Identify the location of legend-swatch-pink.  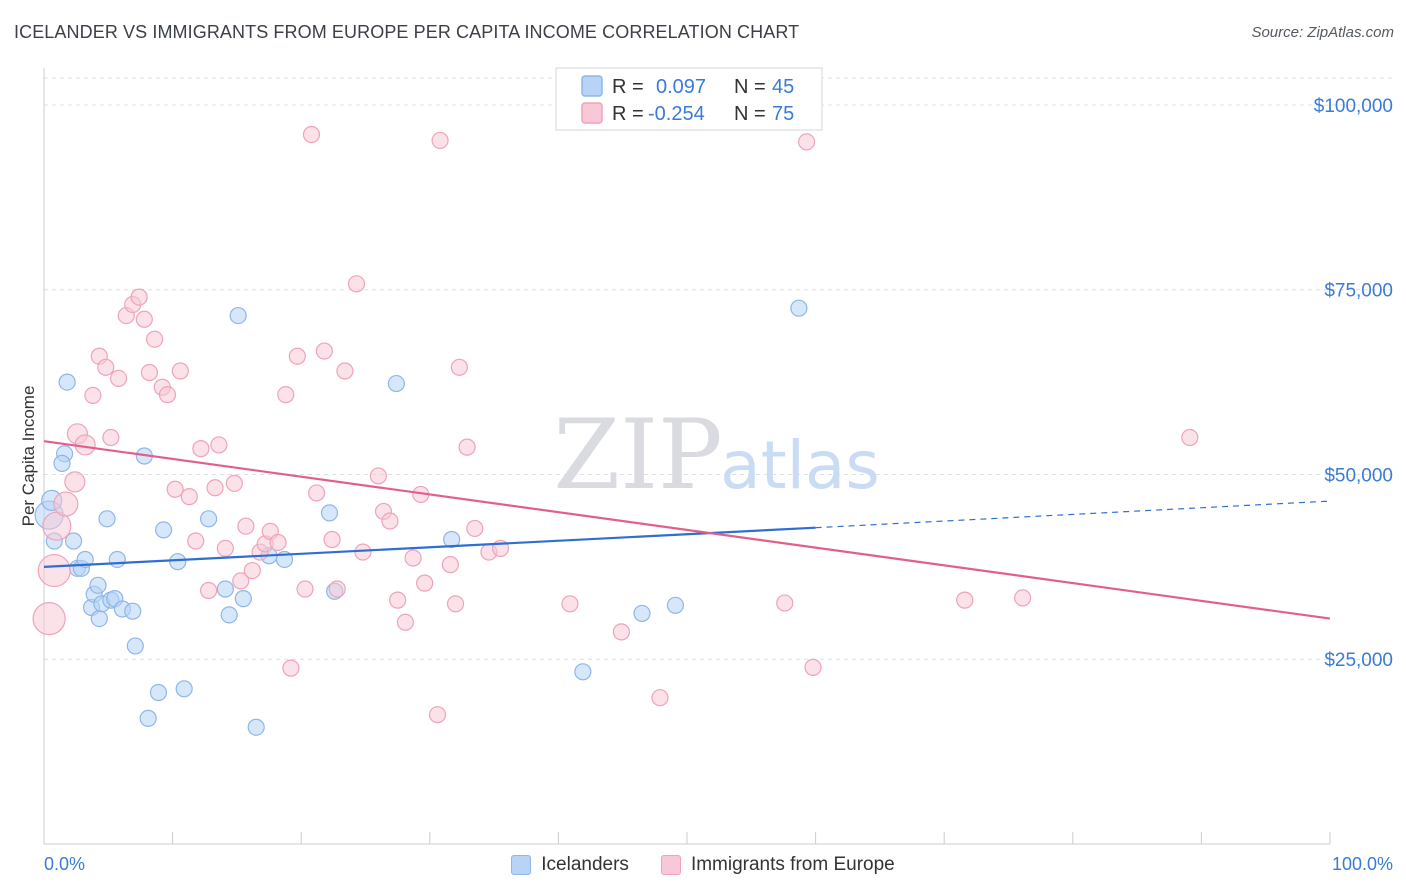
(592, 113).